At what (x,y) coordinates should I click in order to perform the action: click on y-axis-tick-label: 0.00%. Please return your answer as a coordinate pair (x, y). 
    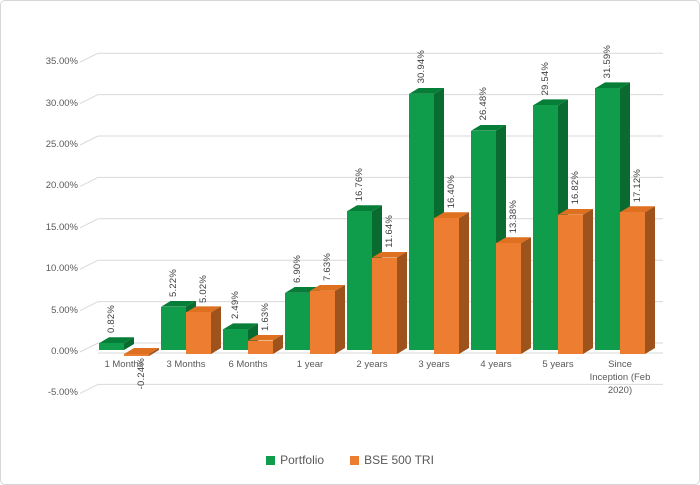
    Looking at the image, I should click on (64, 351).